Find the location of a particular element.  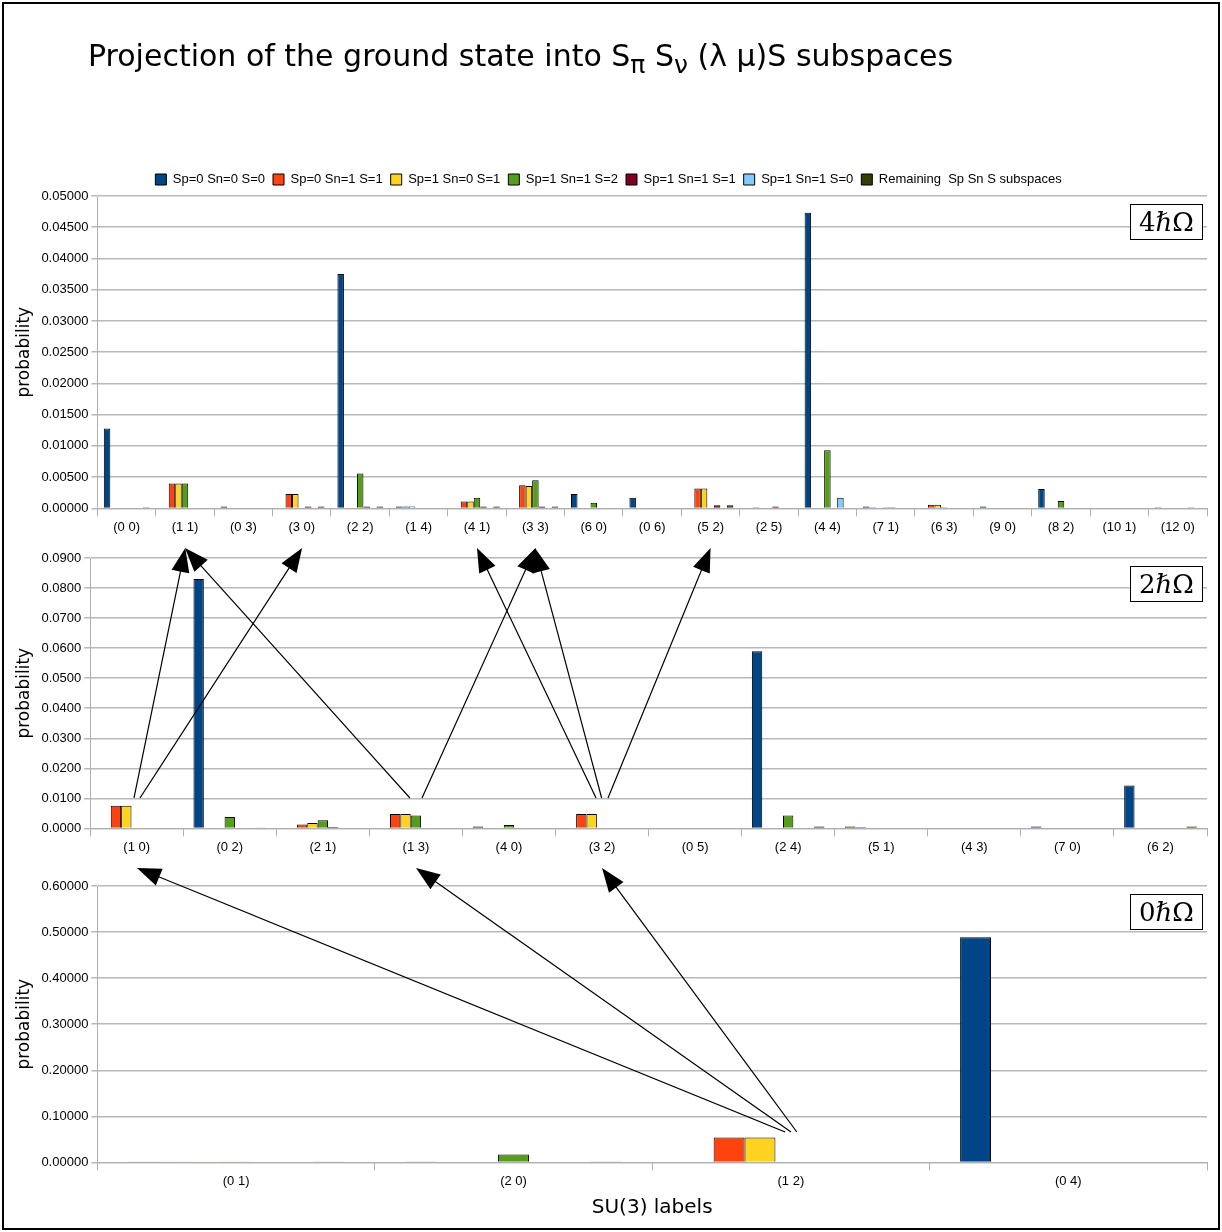

x-tick-label: (6 3) is located at coordinates (944, 526).